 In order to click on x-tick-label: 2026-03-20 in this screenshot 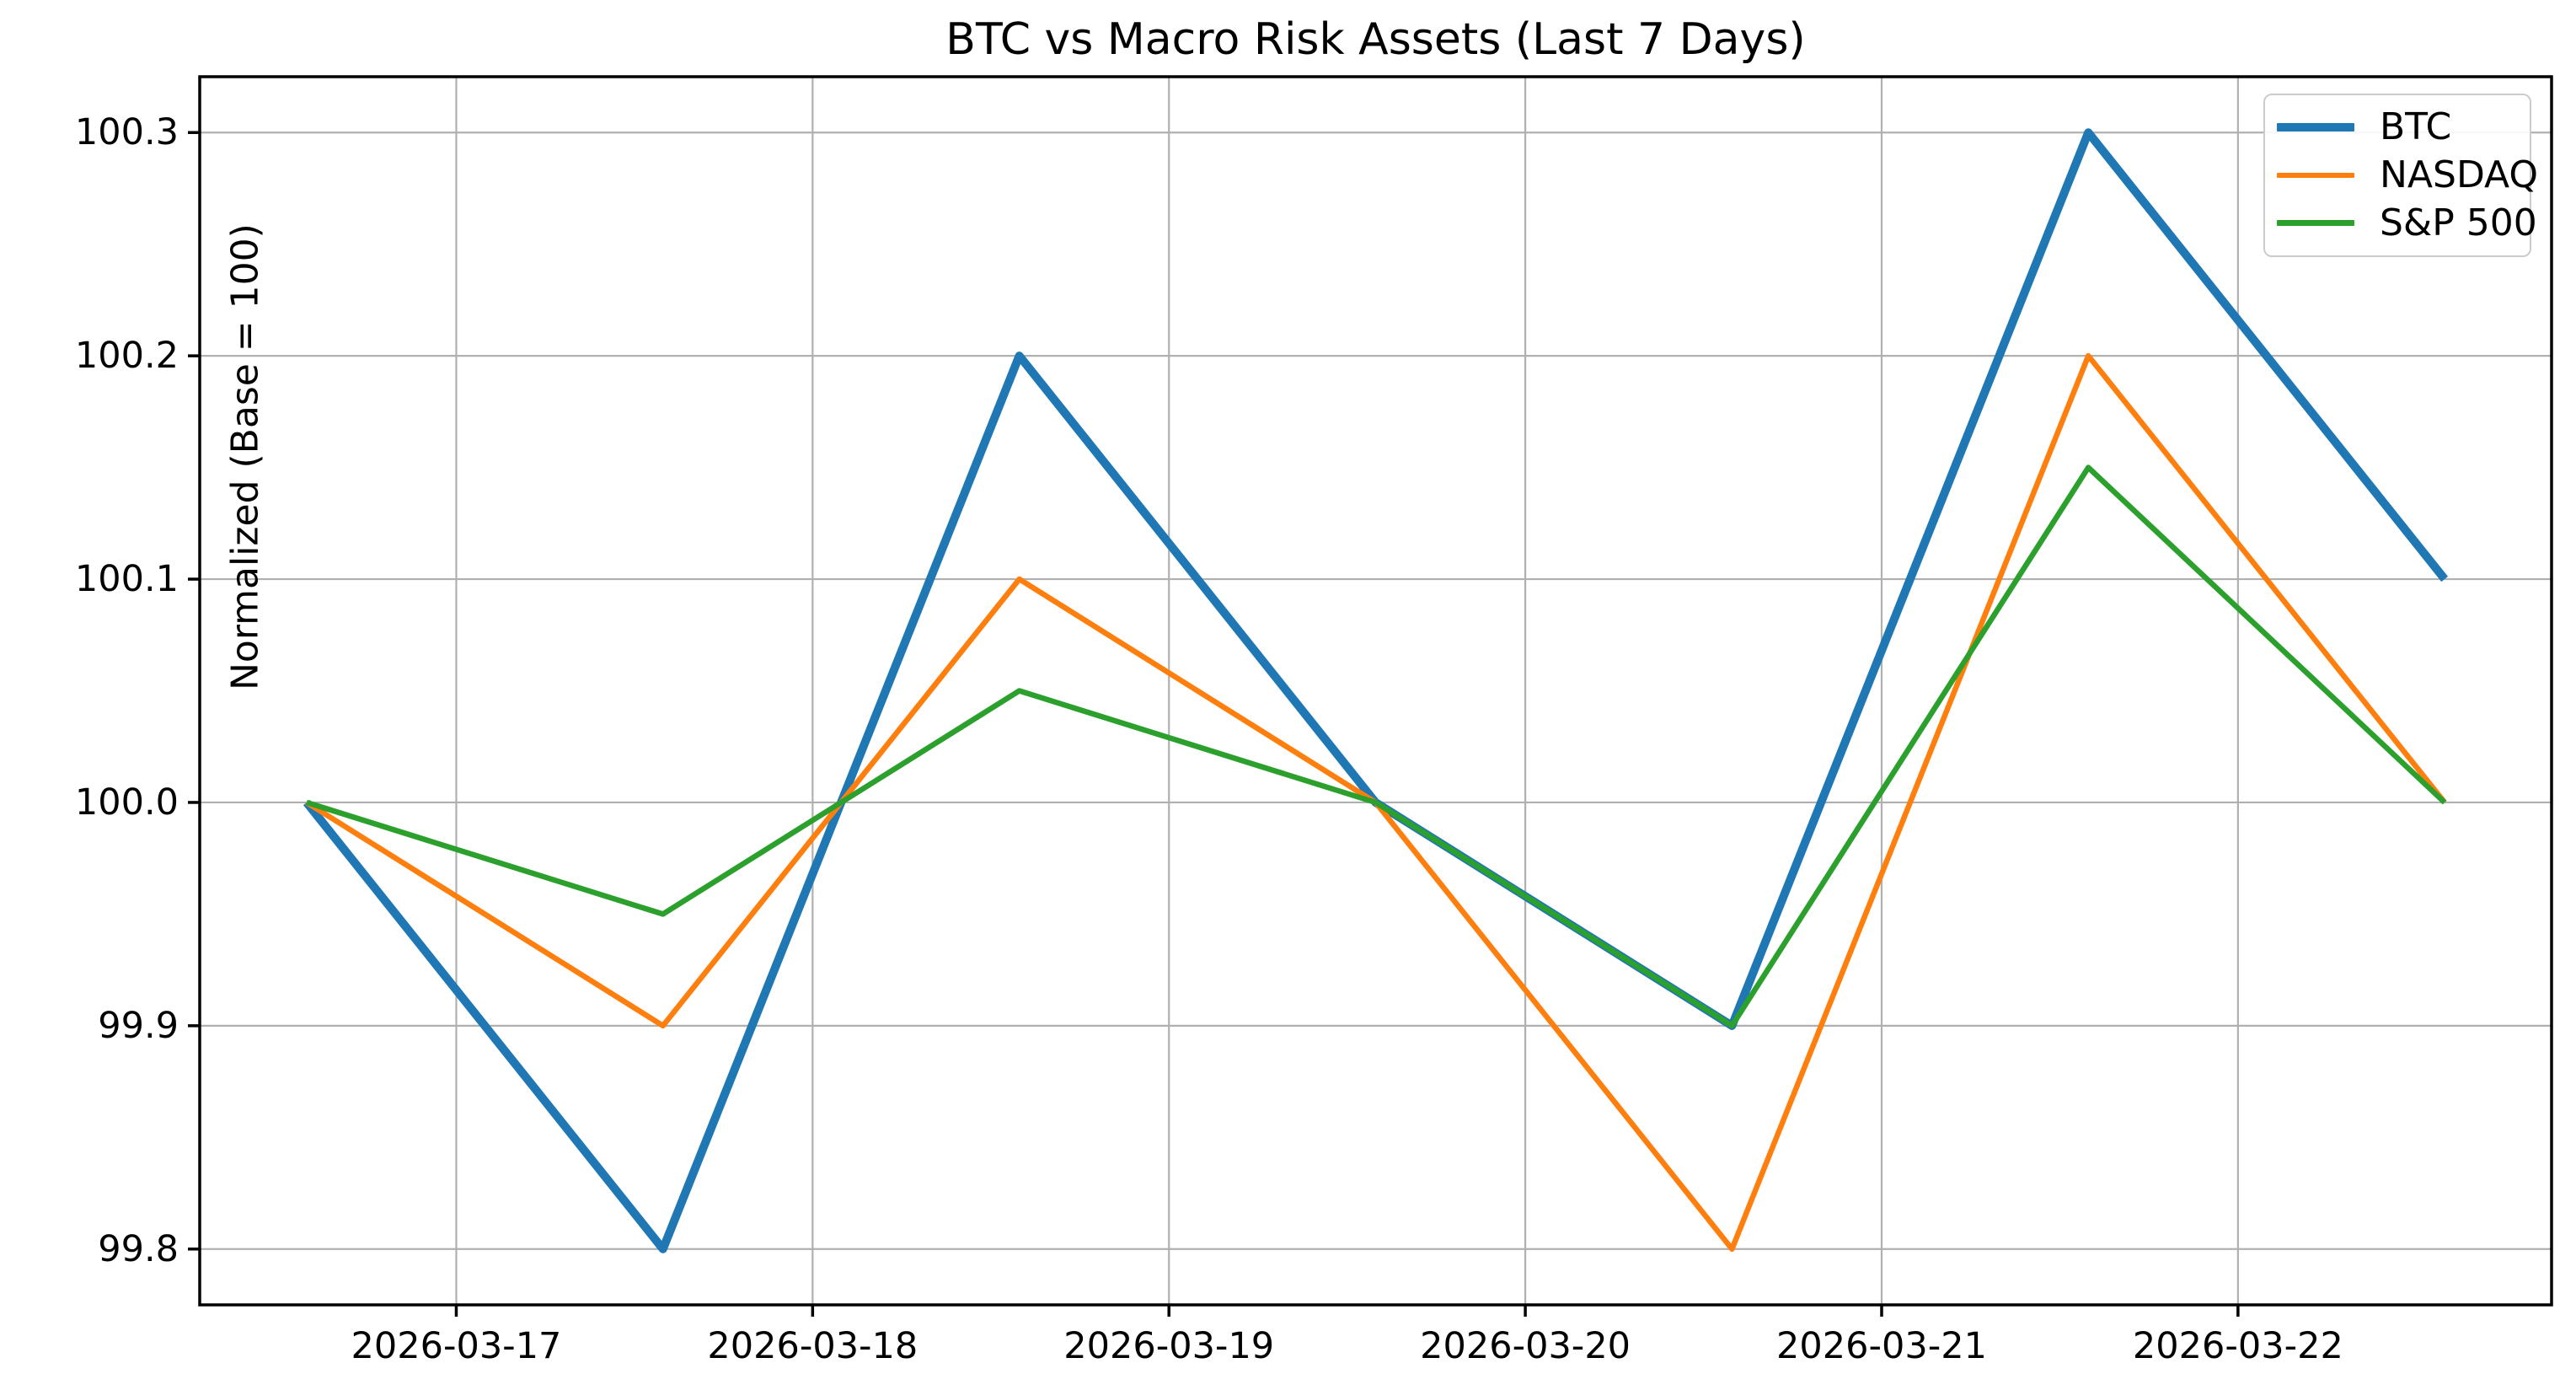, I will do `click(1526, 1346)`.